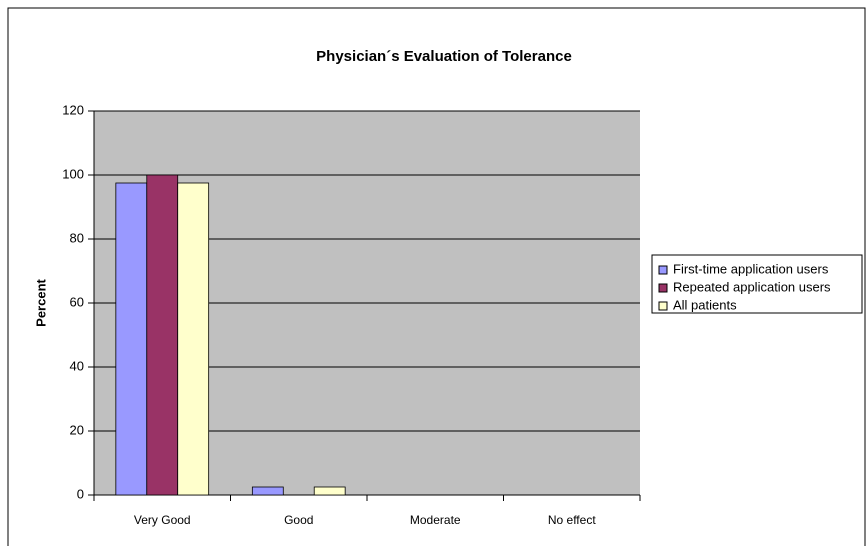 The height and width of the screenshot is (546, 868). Describe the element at coordinates (80, 493) in the screenshot. I see `y-tick-label: 0` at that location.